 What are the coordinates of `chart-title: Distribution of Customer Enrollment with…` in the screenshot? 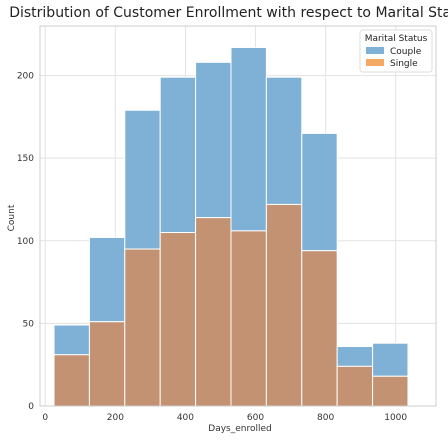 It's located at (228, 13).